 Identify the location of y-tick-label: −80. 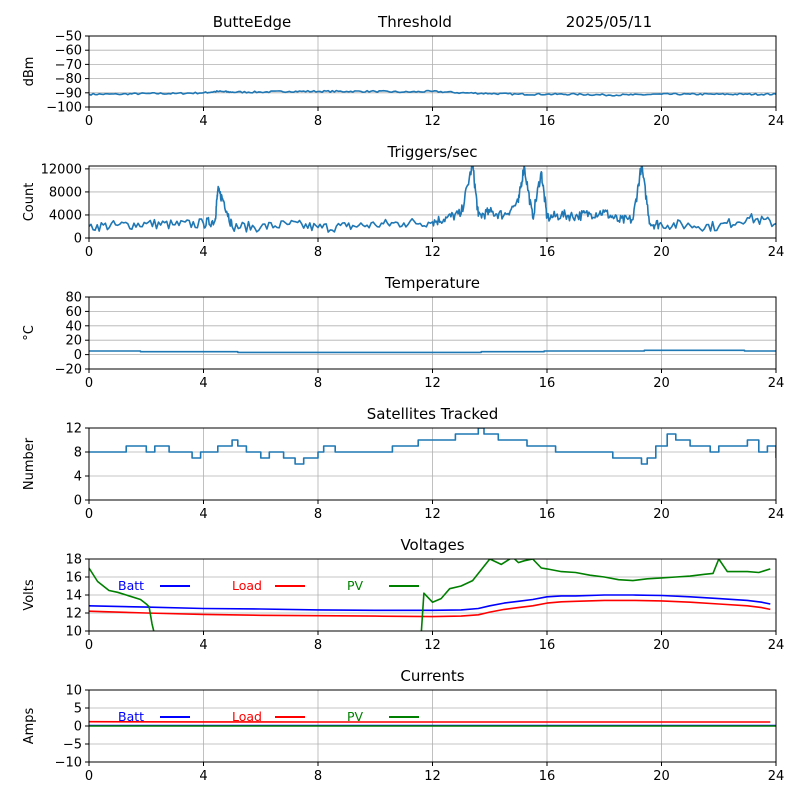
(68, 79).